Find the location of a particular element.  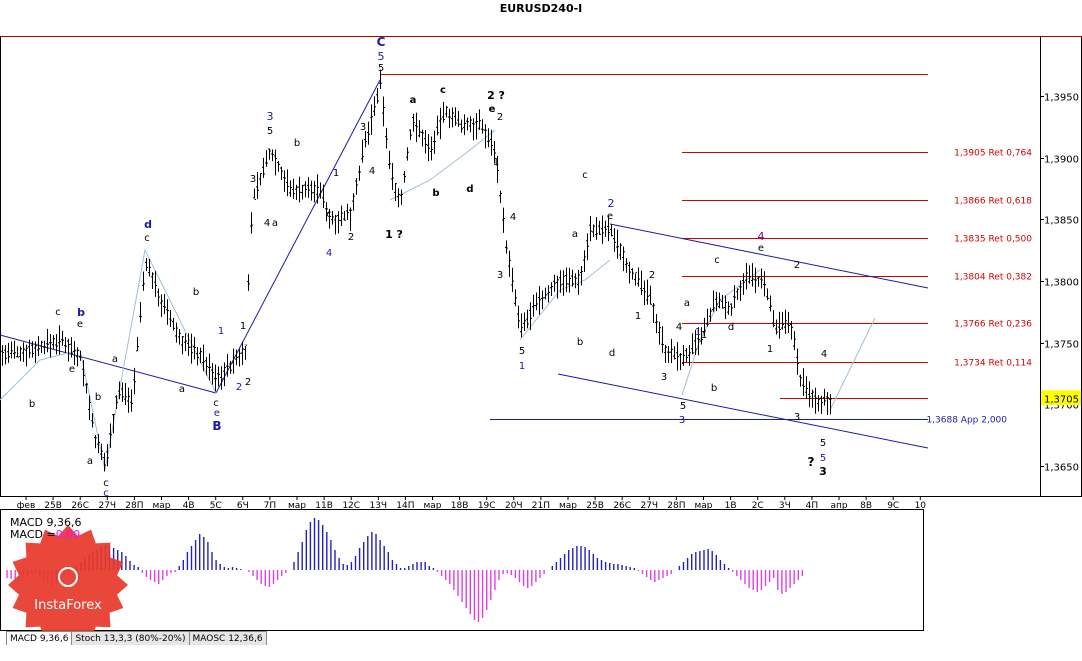

x-tick-label: 14П is located at coordinates (405, 506).